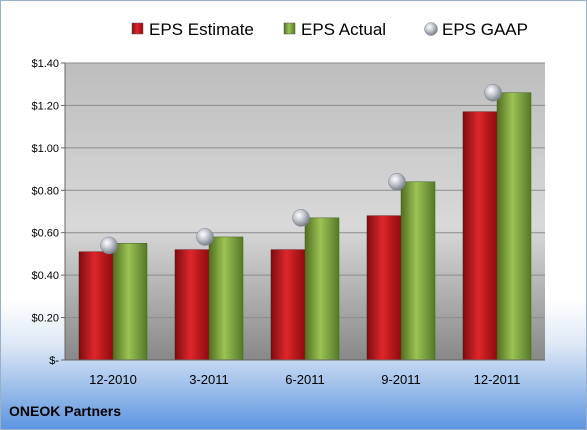 This screenshot has width=587, height=430. What do you see at coordinates (343, 29) in the screenshot?
I see `legend-label-eps-actual: EPS Actual` at bounding box center [343, 29].